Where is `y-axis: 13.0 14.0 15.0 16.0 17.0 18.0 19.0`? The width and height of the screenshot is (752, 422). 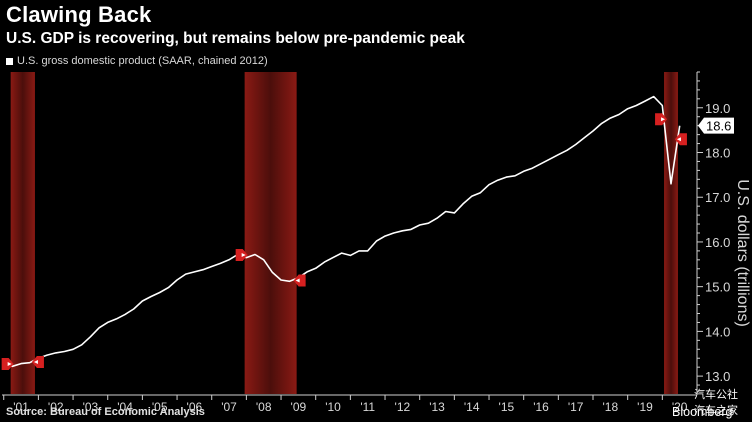 y-axis: 13.0 14.0 15.0 16.0 17.0 18.0 19.0 is located at coordinates (713, 233).